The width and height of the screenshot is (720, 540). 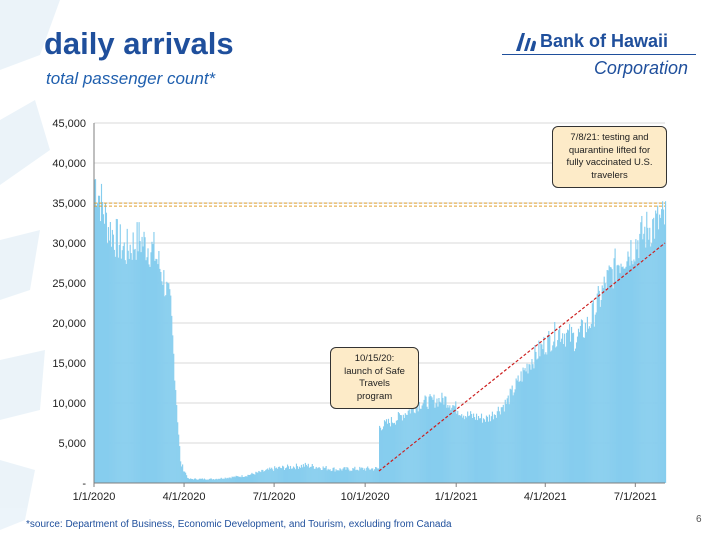 What do you see at coordinates (374, 378) in the screenshot?
I see `annotation-callout: 10/15/20: launch of Safe Travels program` at bounding box center [374, 378].